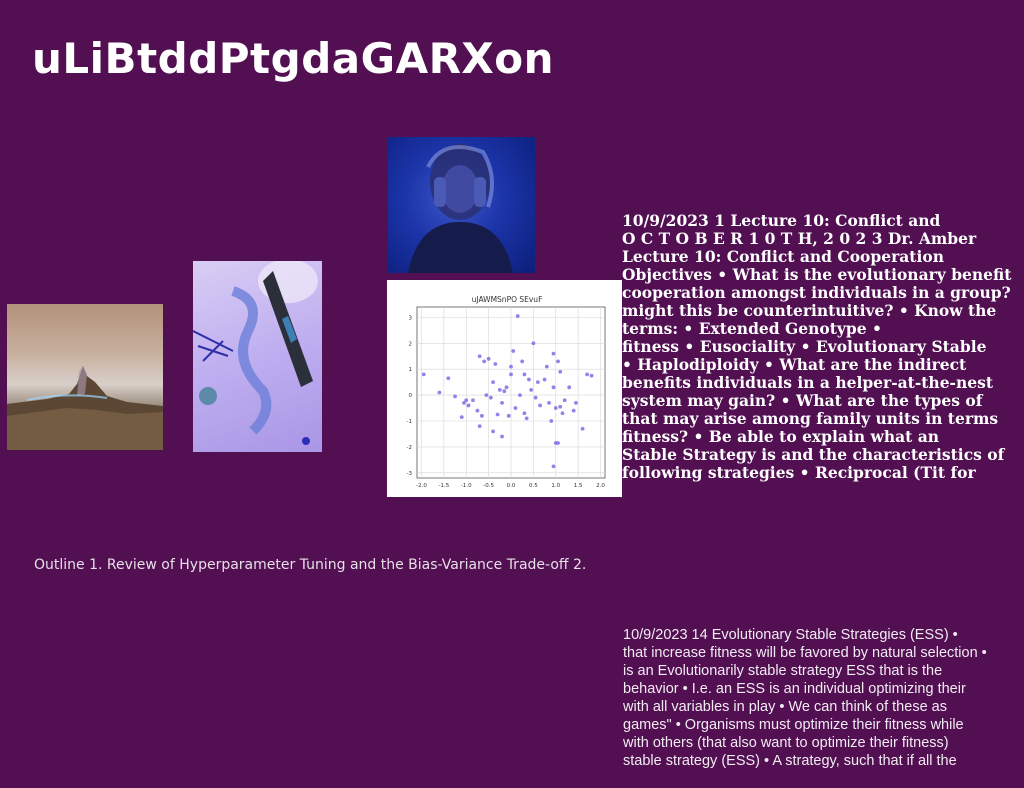 This screenshot has height=788, width=1024. I want to click on lecture-text-line: • Haplodiploidy • What are the indirect, so click(794, 364).